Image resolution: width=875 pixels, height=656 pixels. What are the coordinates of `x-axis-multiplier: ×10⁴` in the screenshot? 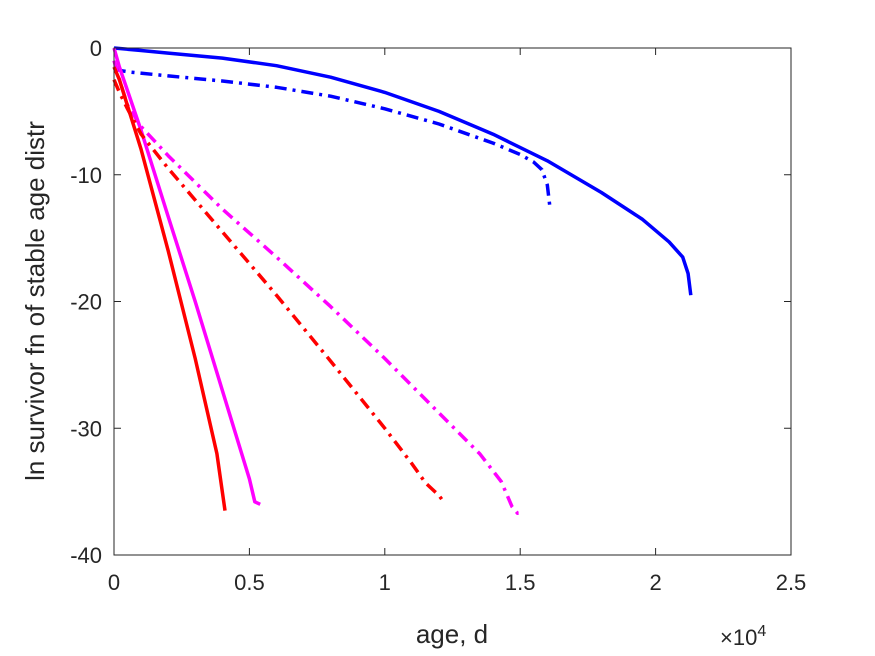 It's located at (743, 636).